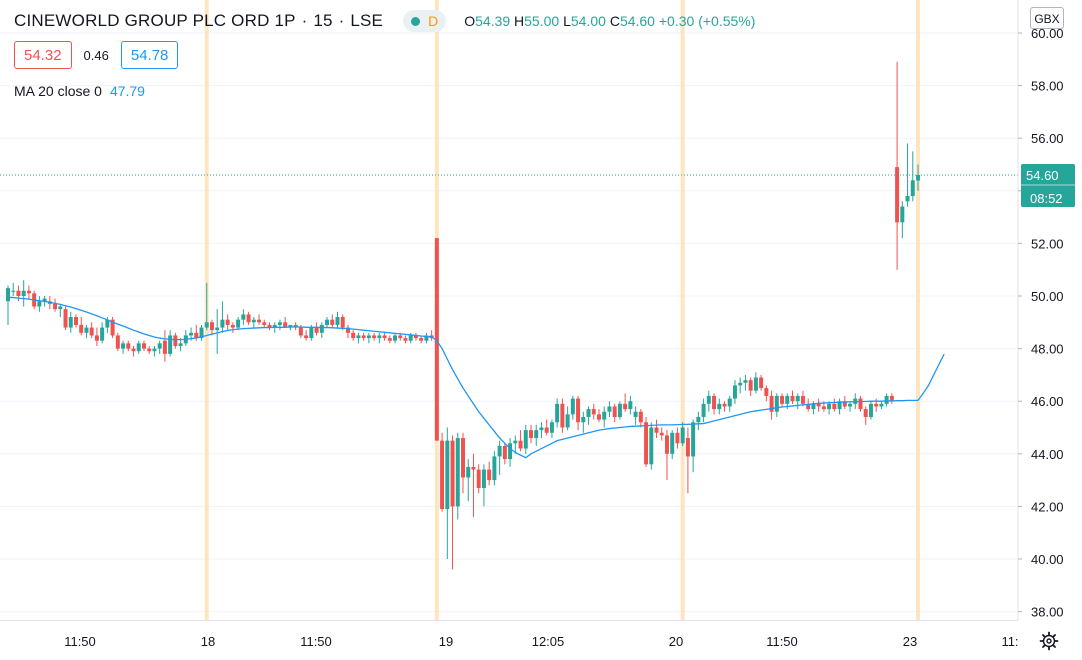 This screenshot has height=660, width=1082. What do you see at coordinates (676, 641) in the screenshot?
I see `time-tick-label: 20` at bounding box center [676, 641].